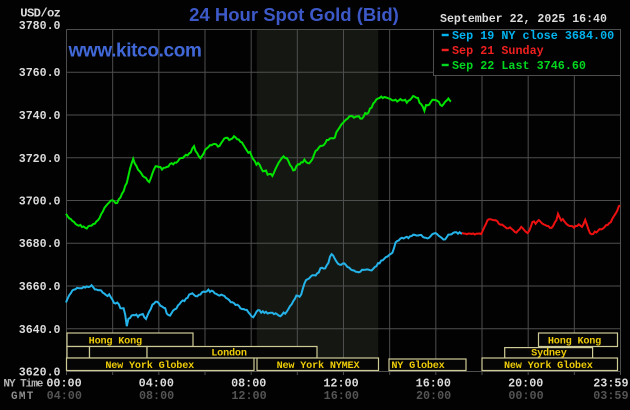  What do you see at coordinates (40, 116) in the screenshot?
I see `svg-text: 3740.0` at bounding box center [40, 116].